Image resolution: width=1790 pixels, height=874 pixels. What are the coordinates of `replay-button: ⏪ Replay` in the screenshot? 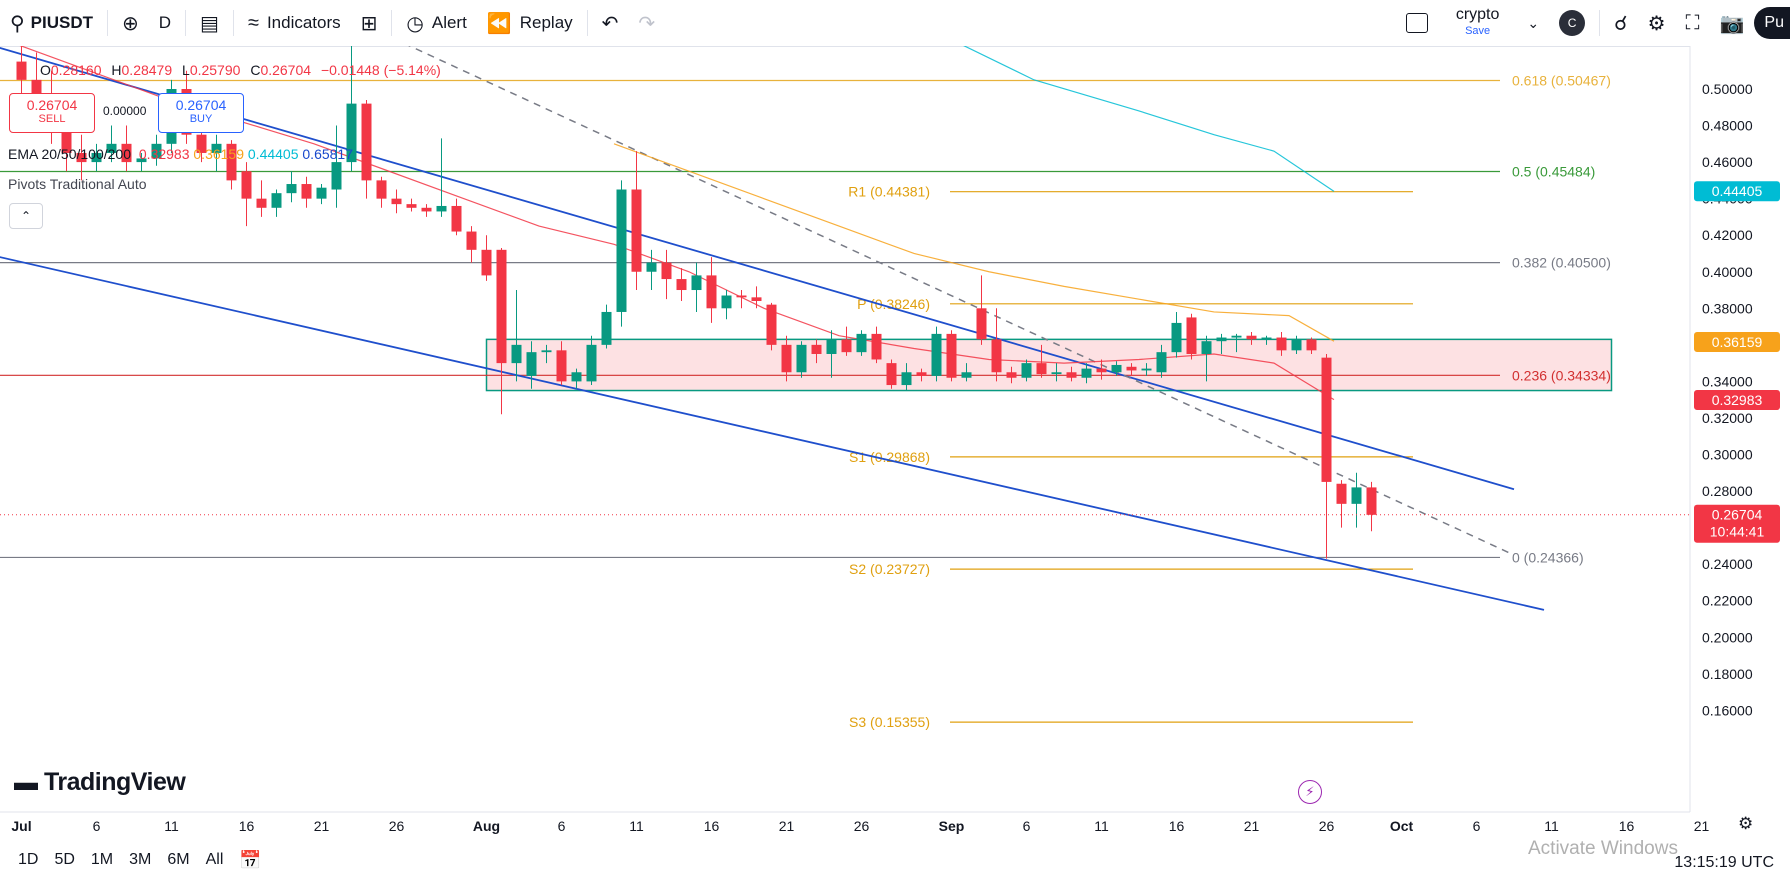 It's located at (530, 23).